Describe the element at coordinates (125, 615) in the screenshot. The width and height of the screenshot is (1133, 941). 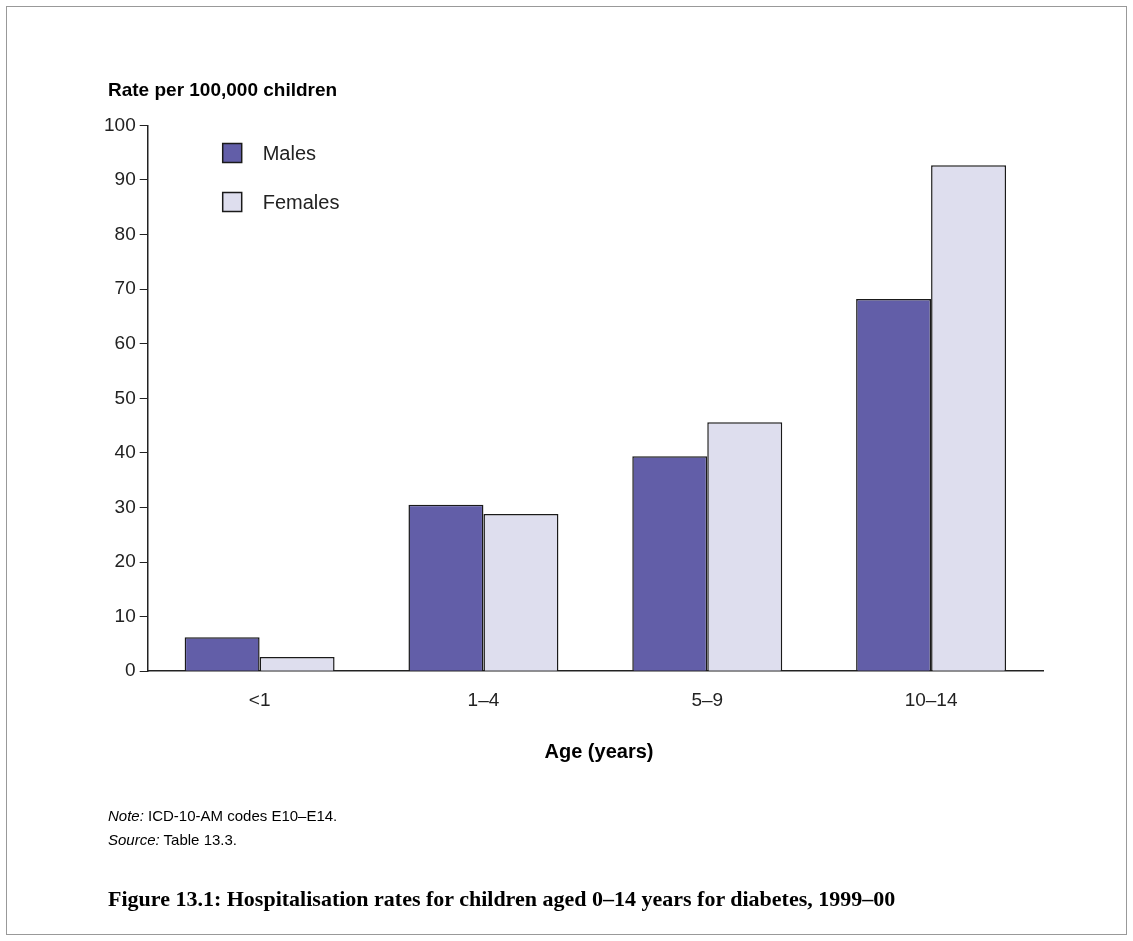
I see `y-tick-label: 10` at that location.